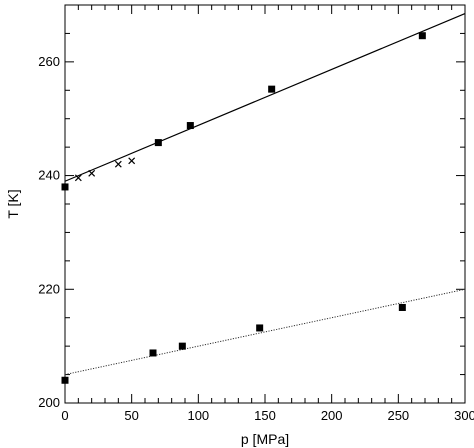 The height and width of the screenshot is (448, 474). I want to click on x-tick-label: 250, so click(398, 415).